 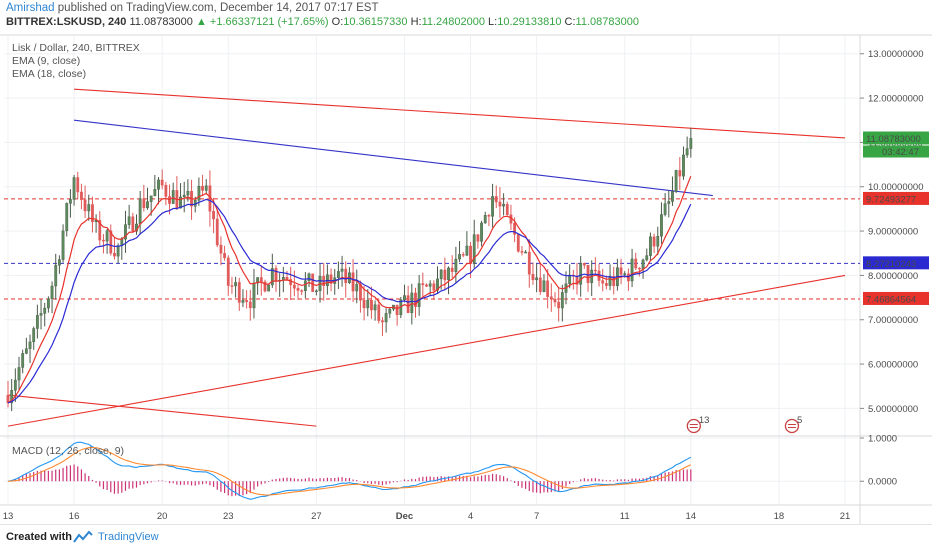 I want to click on support-price-tag-bg, so click(x=896, y=298).